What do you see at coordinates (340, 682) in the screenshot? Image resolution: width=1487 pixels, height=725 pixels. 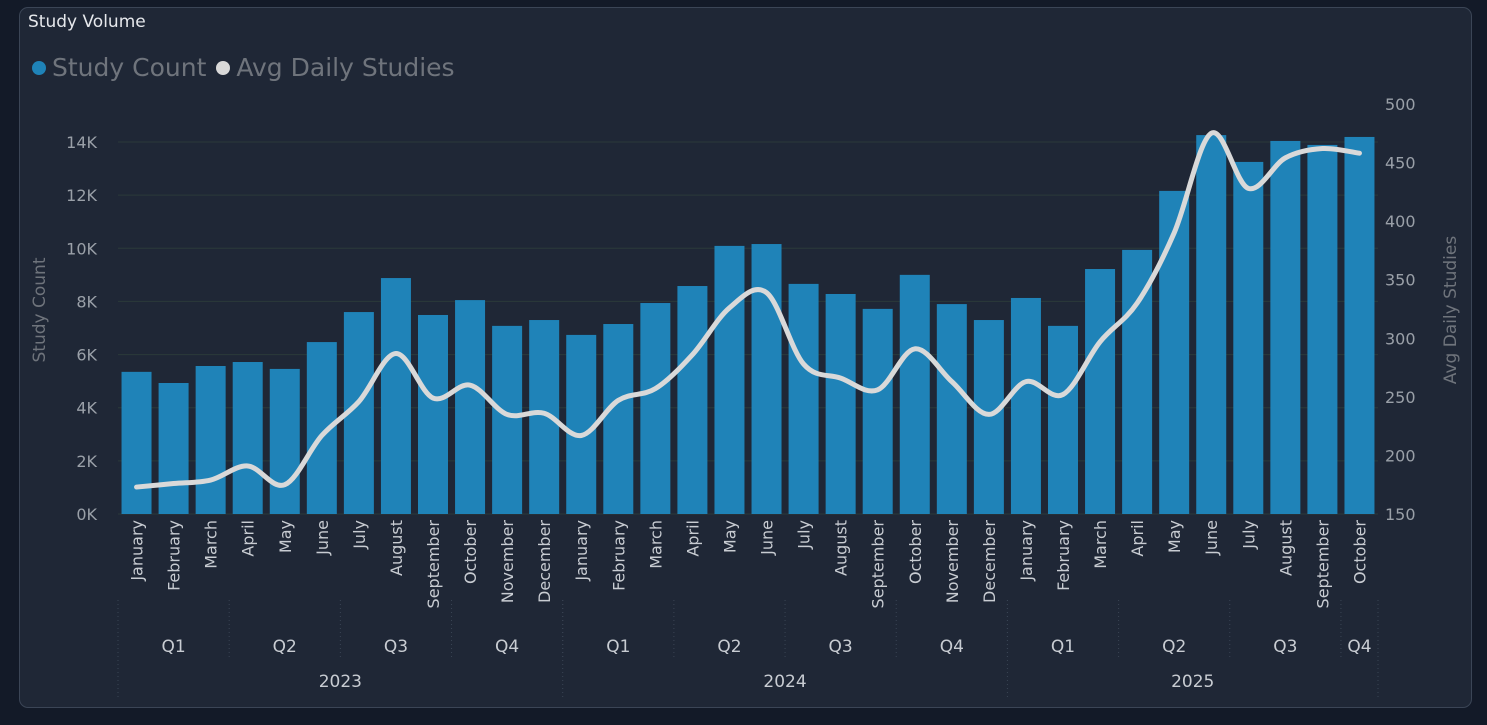 I see `x-year-label: 2023` at bounding box center [340, 682].